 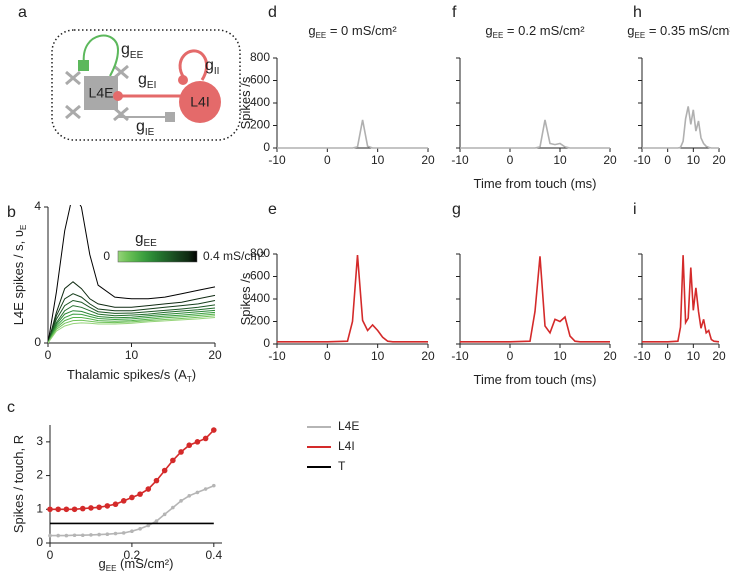 I want to click on ii-synapse, so click(x=183, y=80).